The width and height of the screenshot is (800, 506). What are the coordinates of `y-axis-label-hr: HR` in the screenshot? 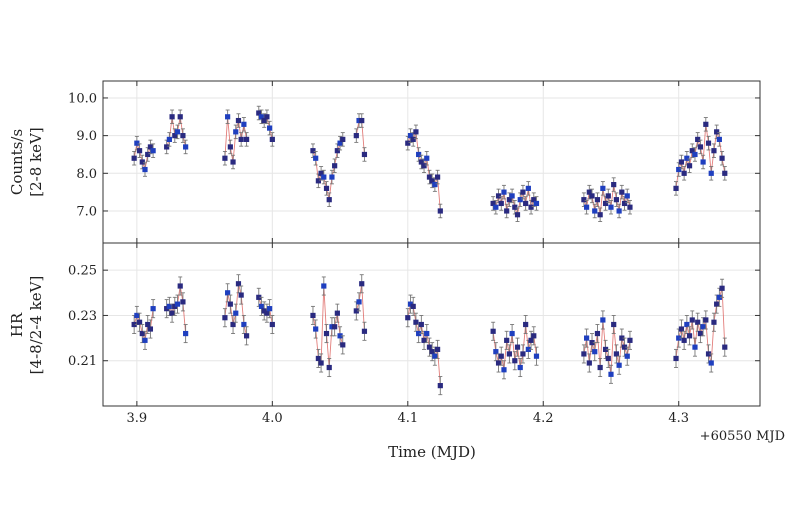 It's located at (17, 324).